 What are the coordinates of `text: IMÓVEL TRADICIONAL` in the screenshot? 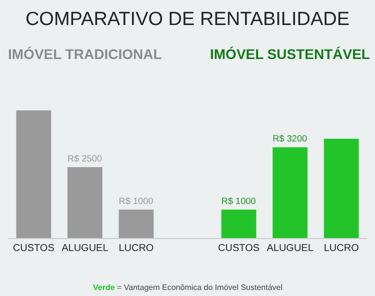 It's located at (85, 54).